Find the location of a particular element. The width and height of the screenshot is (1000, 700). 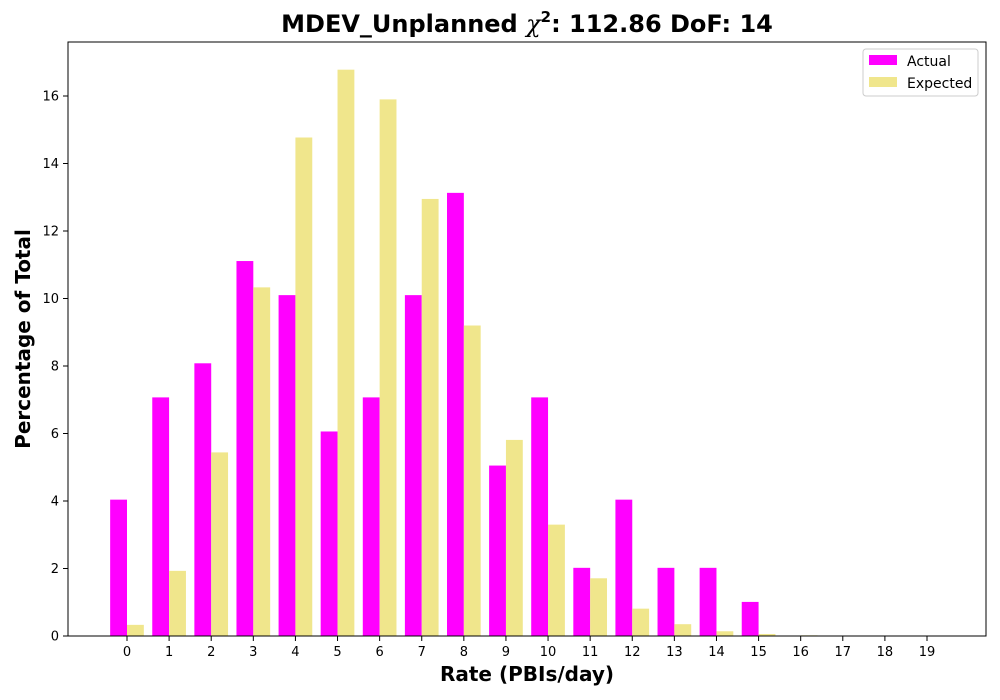

y-axis-ticks: 0 2 4 6 8 10 12 14 16 is located at coordinates (55, 367).